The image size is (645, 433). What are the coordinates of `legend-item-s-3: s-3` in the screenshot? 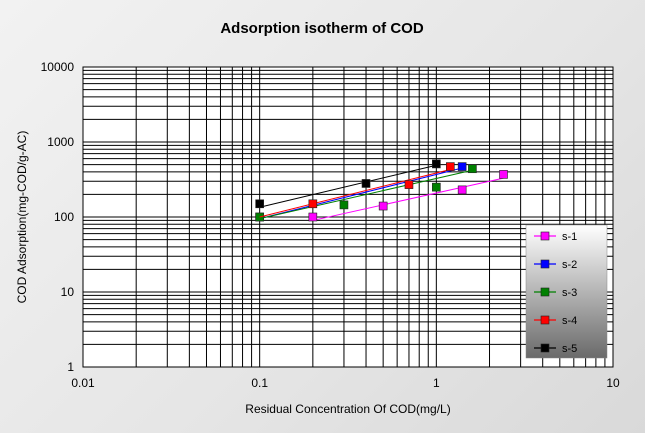 It's located at (555, 293).